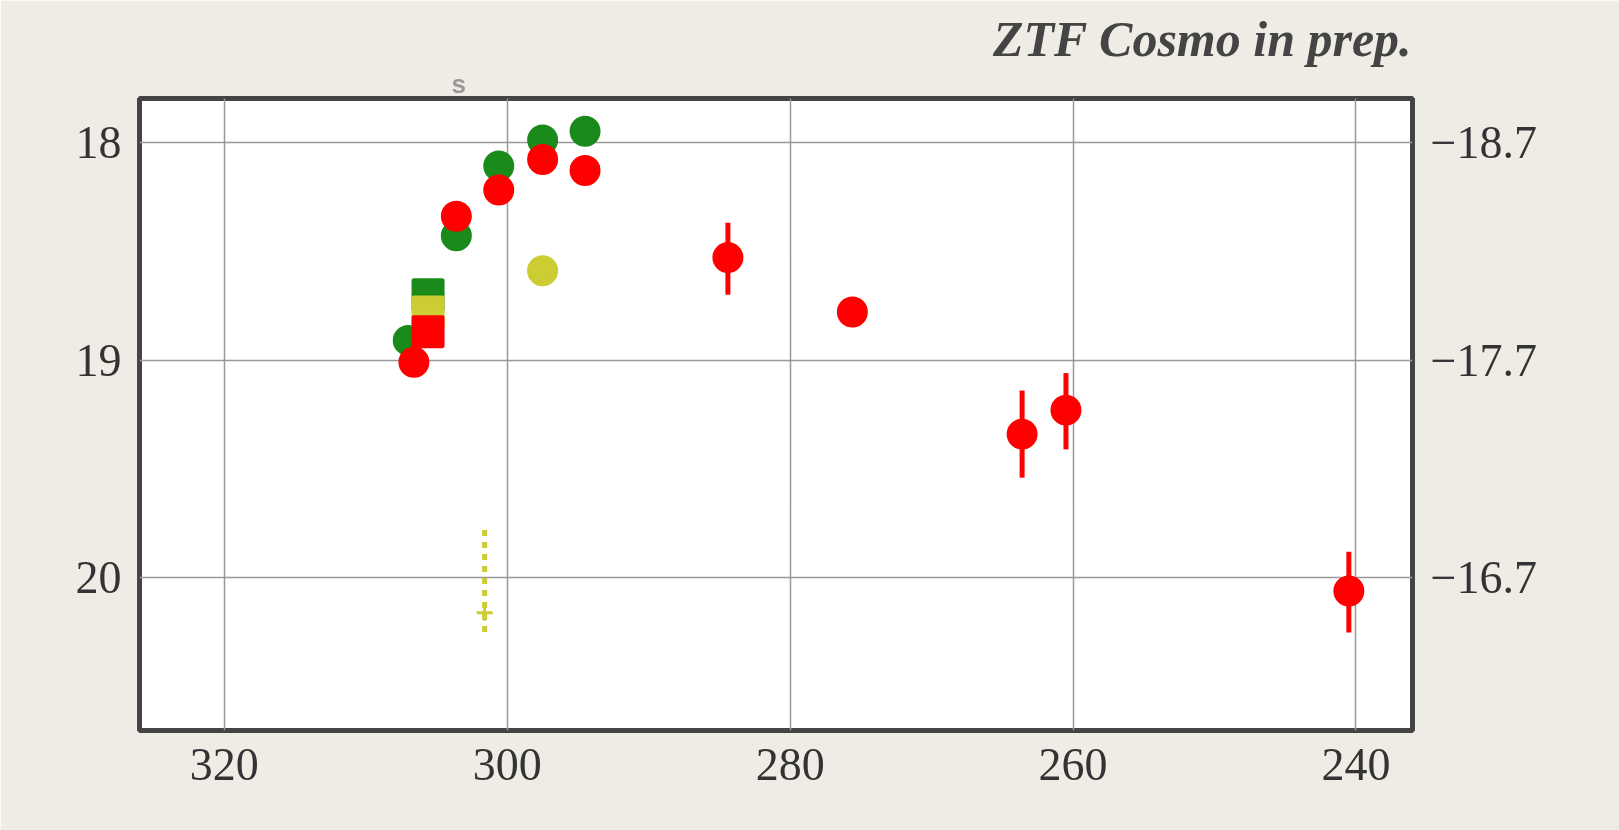  What do you see at coordinates (1356, 764) in the screenshot?
I see `x-tick-label: 240` at bounding box center [1356, 764].